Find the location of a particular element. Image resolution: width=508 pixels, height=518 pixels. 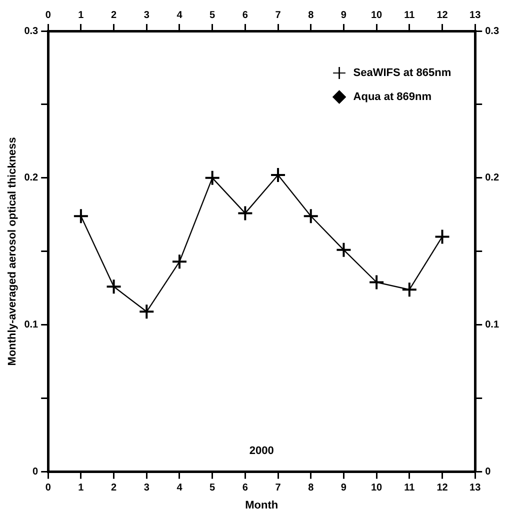

x2-tick-label: 13 is located at coordinates (476, 488).